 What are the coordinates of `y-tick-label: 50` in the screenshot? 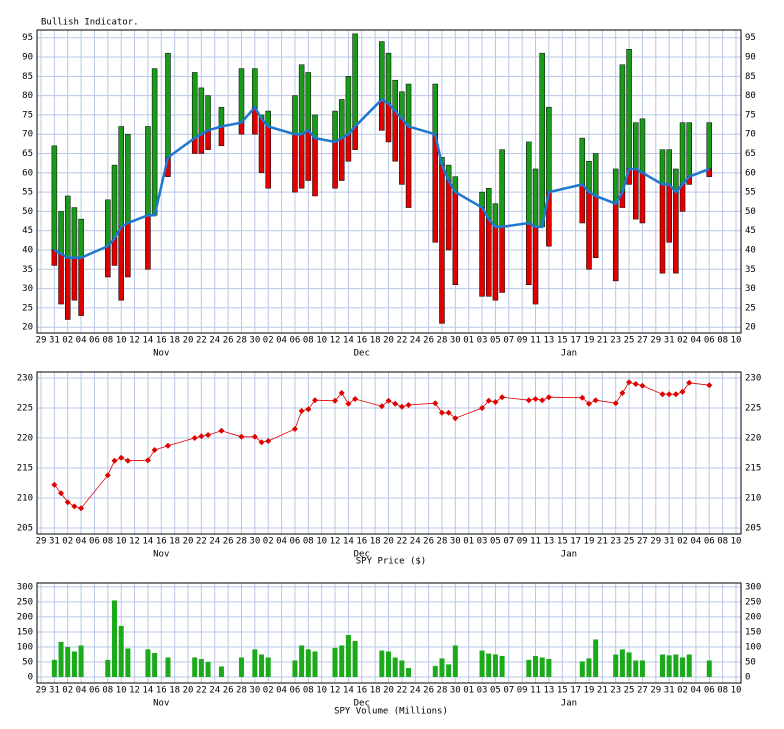 It's located at (27, 662).